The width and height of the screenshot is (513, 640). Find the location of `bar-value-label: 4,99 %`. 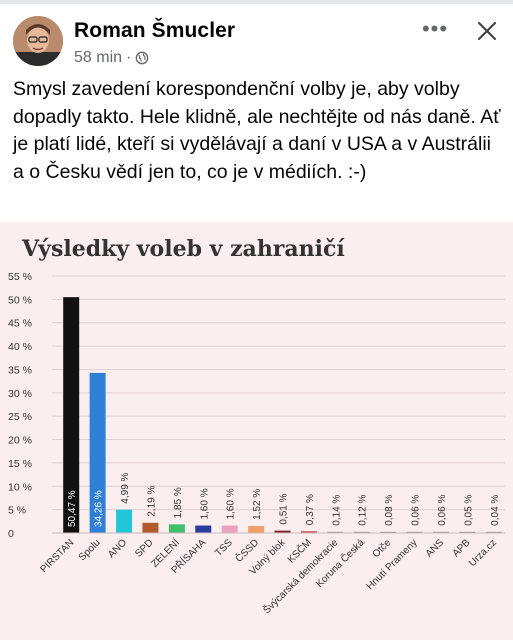

bar-value-label: 4,99 % is located at coordinates (125, 487).